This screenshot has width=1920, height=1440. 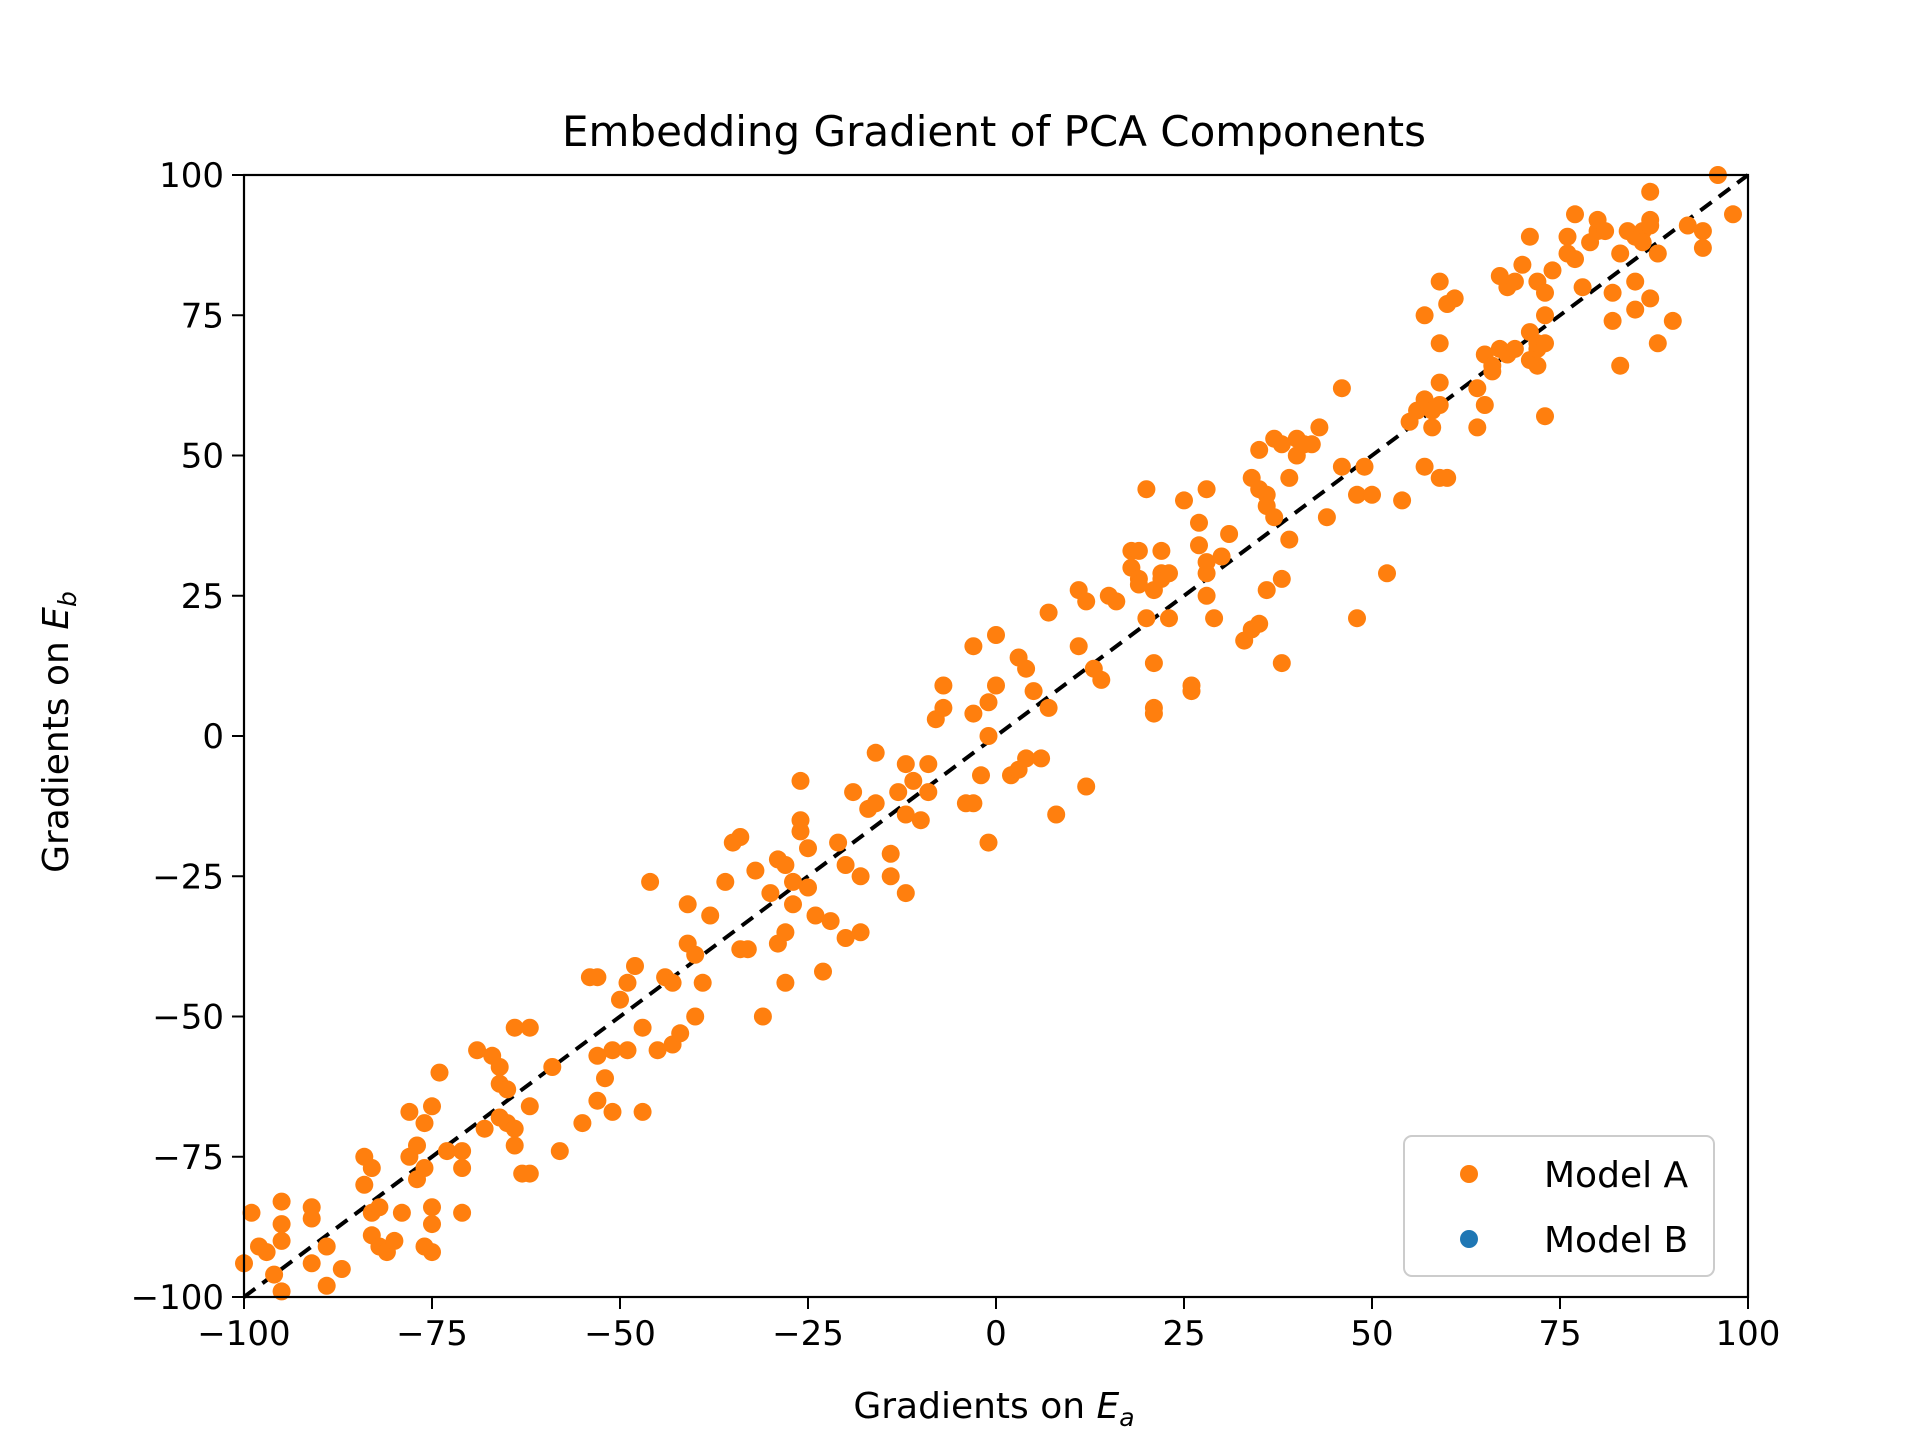 I want to click on y-tick-label: −100, so click(x=177, y=1298).